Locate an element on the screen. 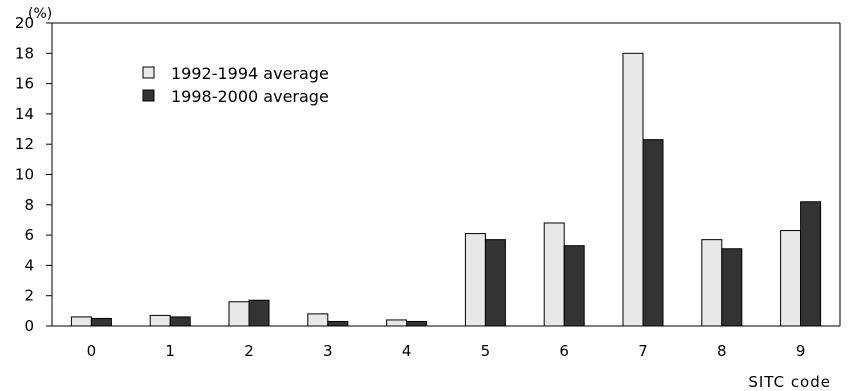  legend-swatch-1992-1994 is located at coordinates (148, 72).